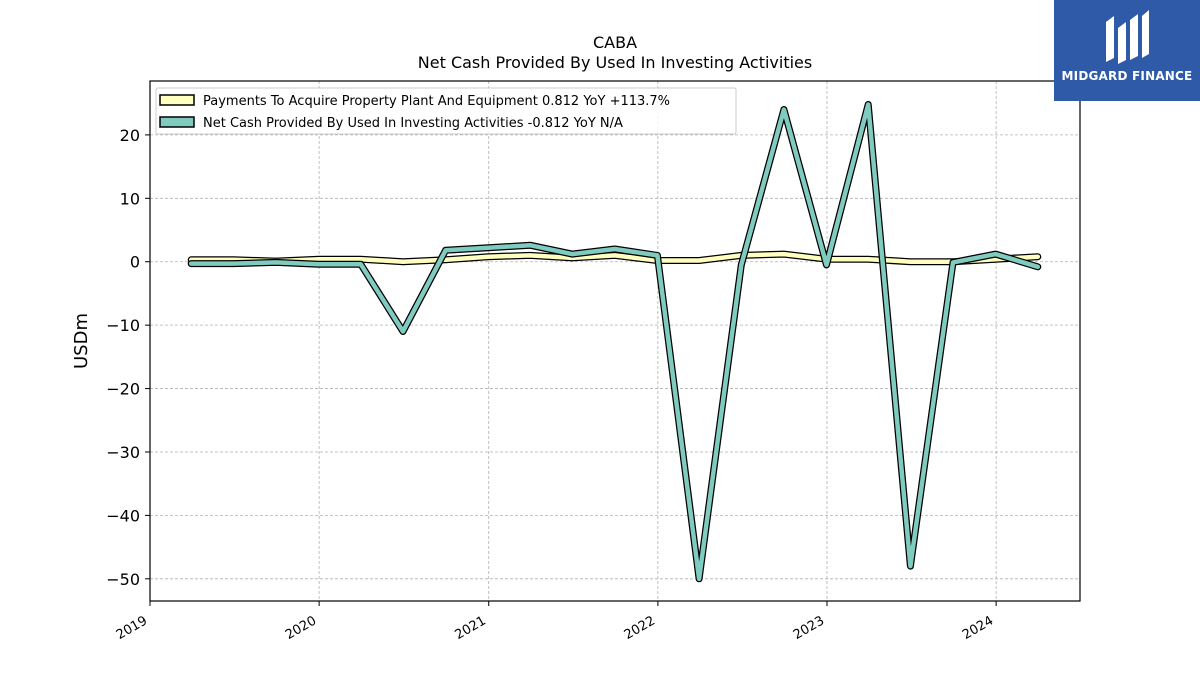 This screenshot has width=1200, height=675. What do you see at coordinates (301, 628) in the screenshot?
I see `x-tick-label: 2020` at bounding box center [301, 628].